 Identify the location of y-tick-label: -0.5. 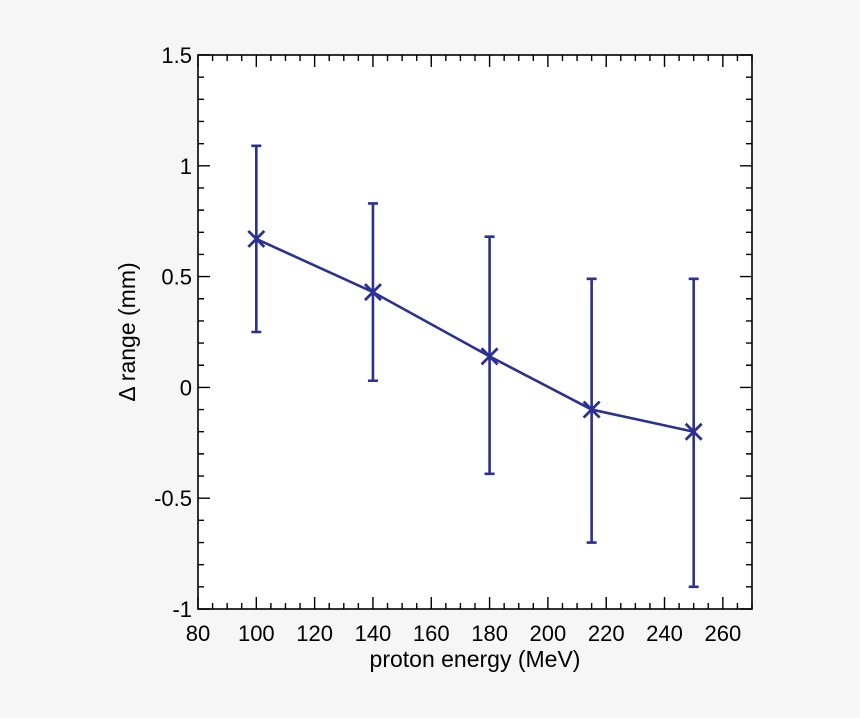
(173, 498).